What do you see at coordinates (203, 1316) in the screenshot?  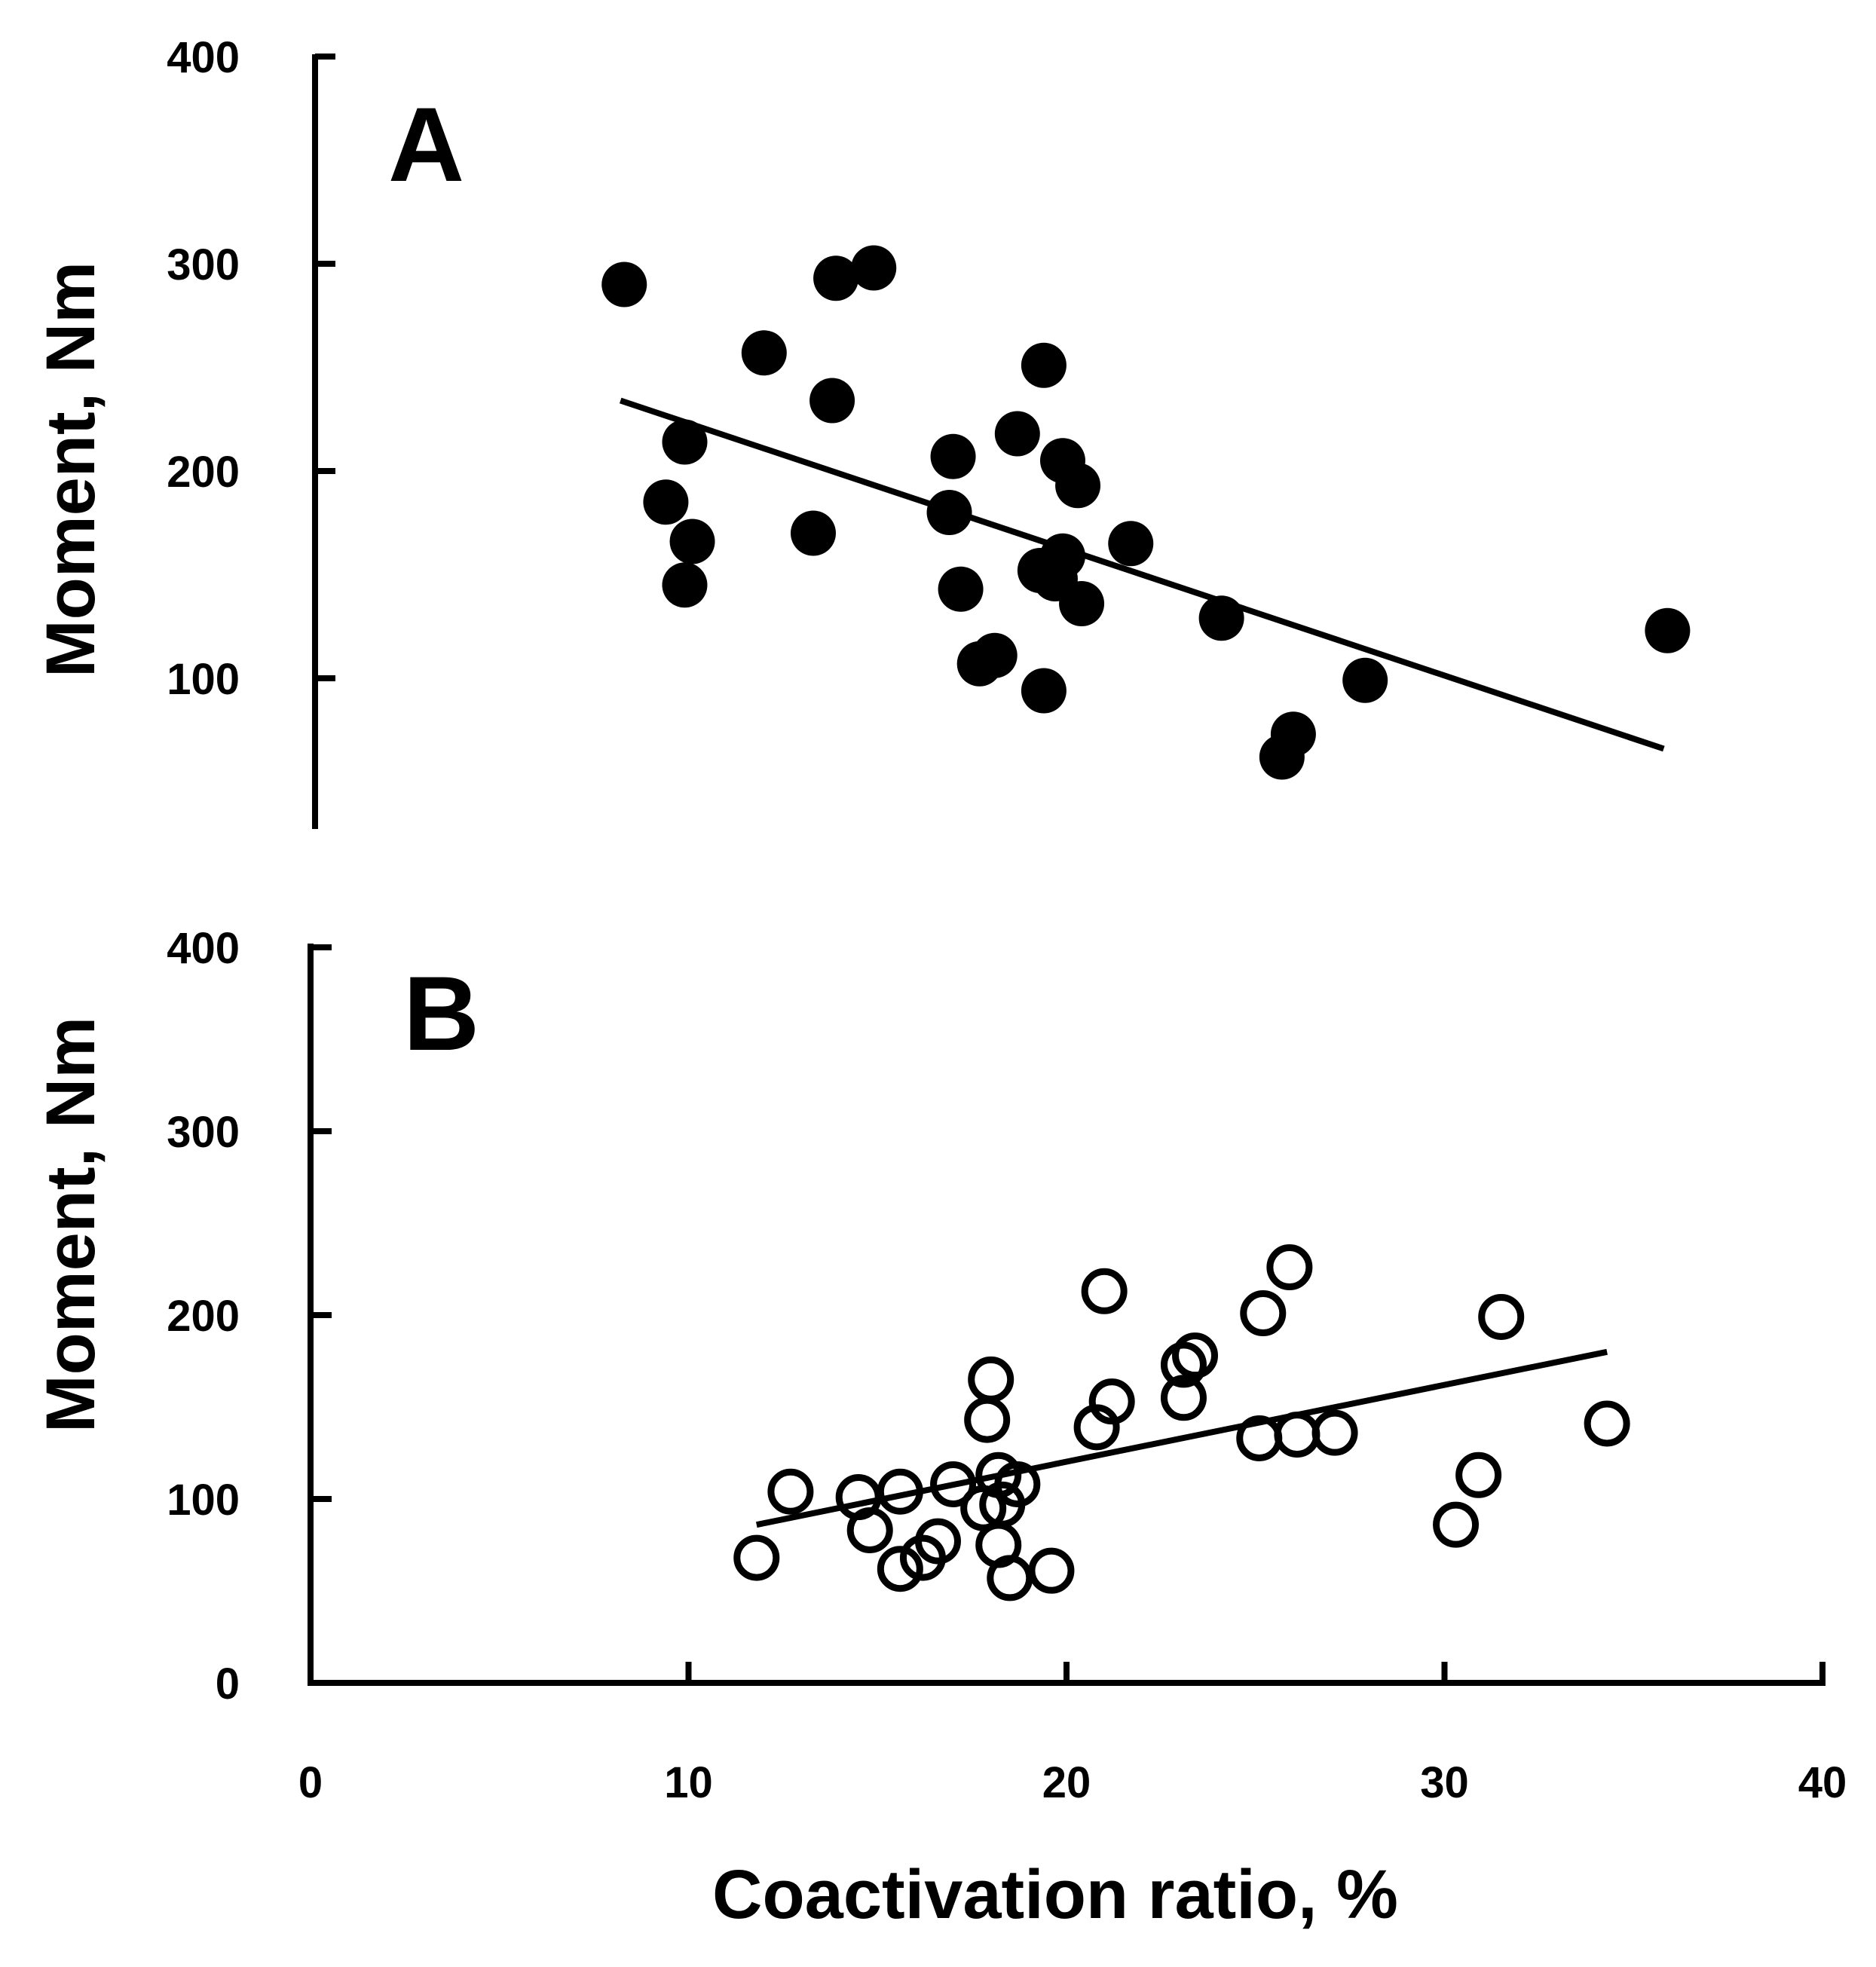 I see `panel-b-y-tick-label: 200` at bounding box center [203, 1316].